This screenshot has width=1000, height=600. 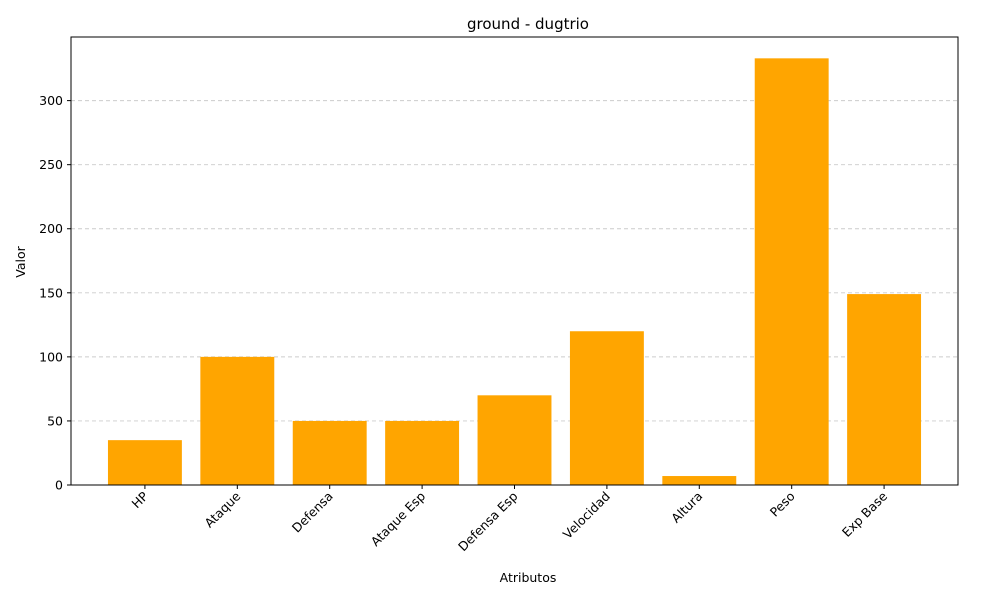 What do you see at coordinates (51, 164) in the screenshot?
I see `y-tick-label: 250` at bounding box center [51, 164].